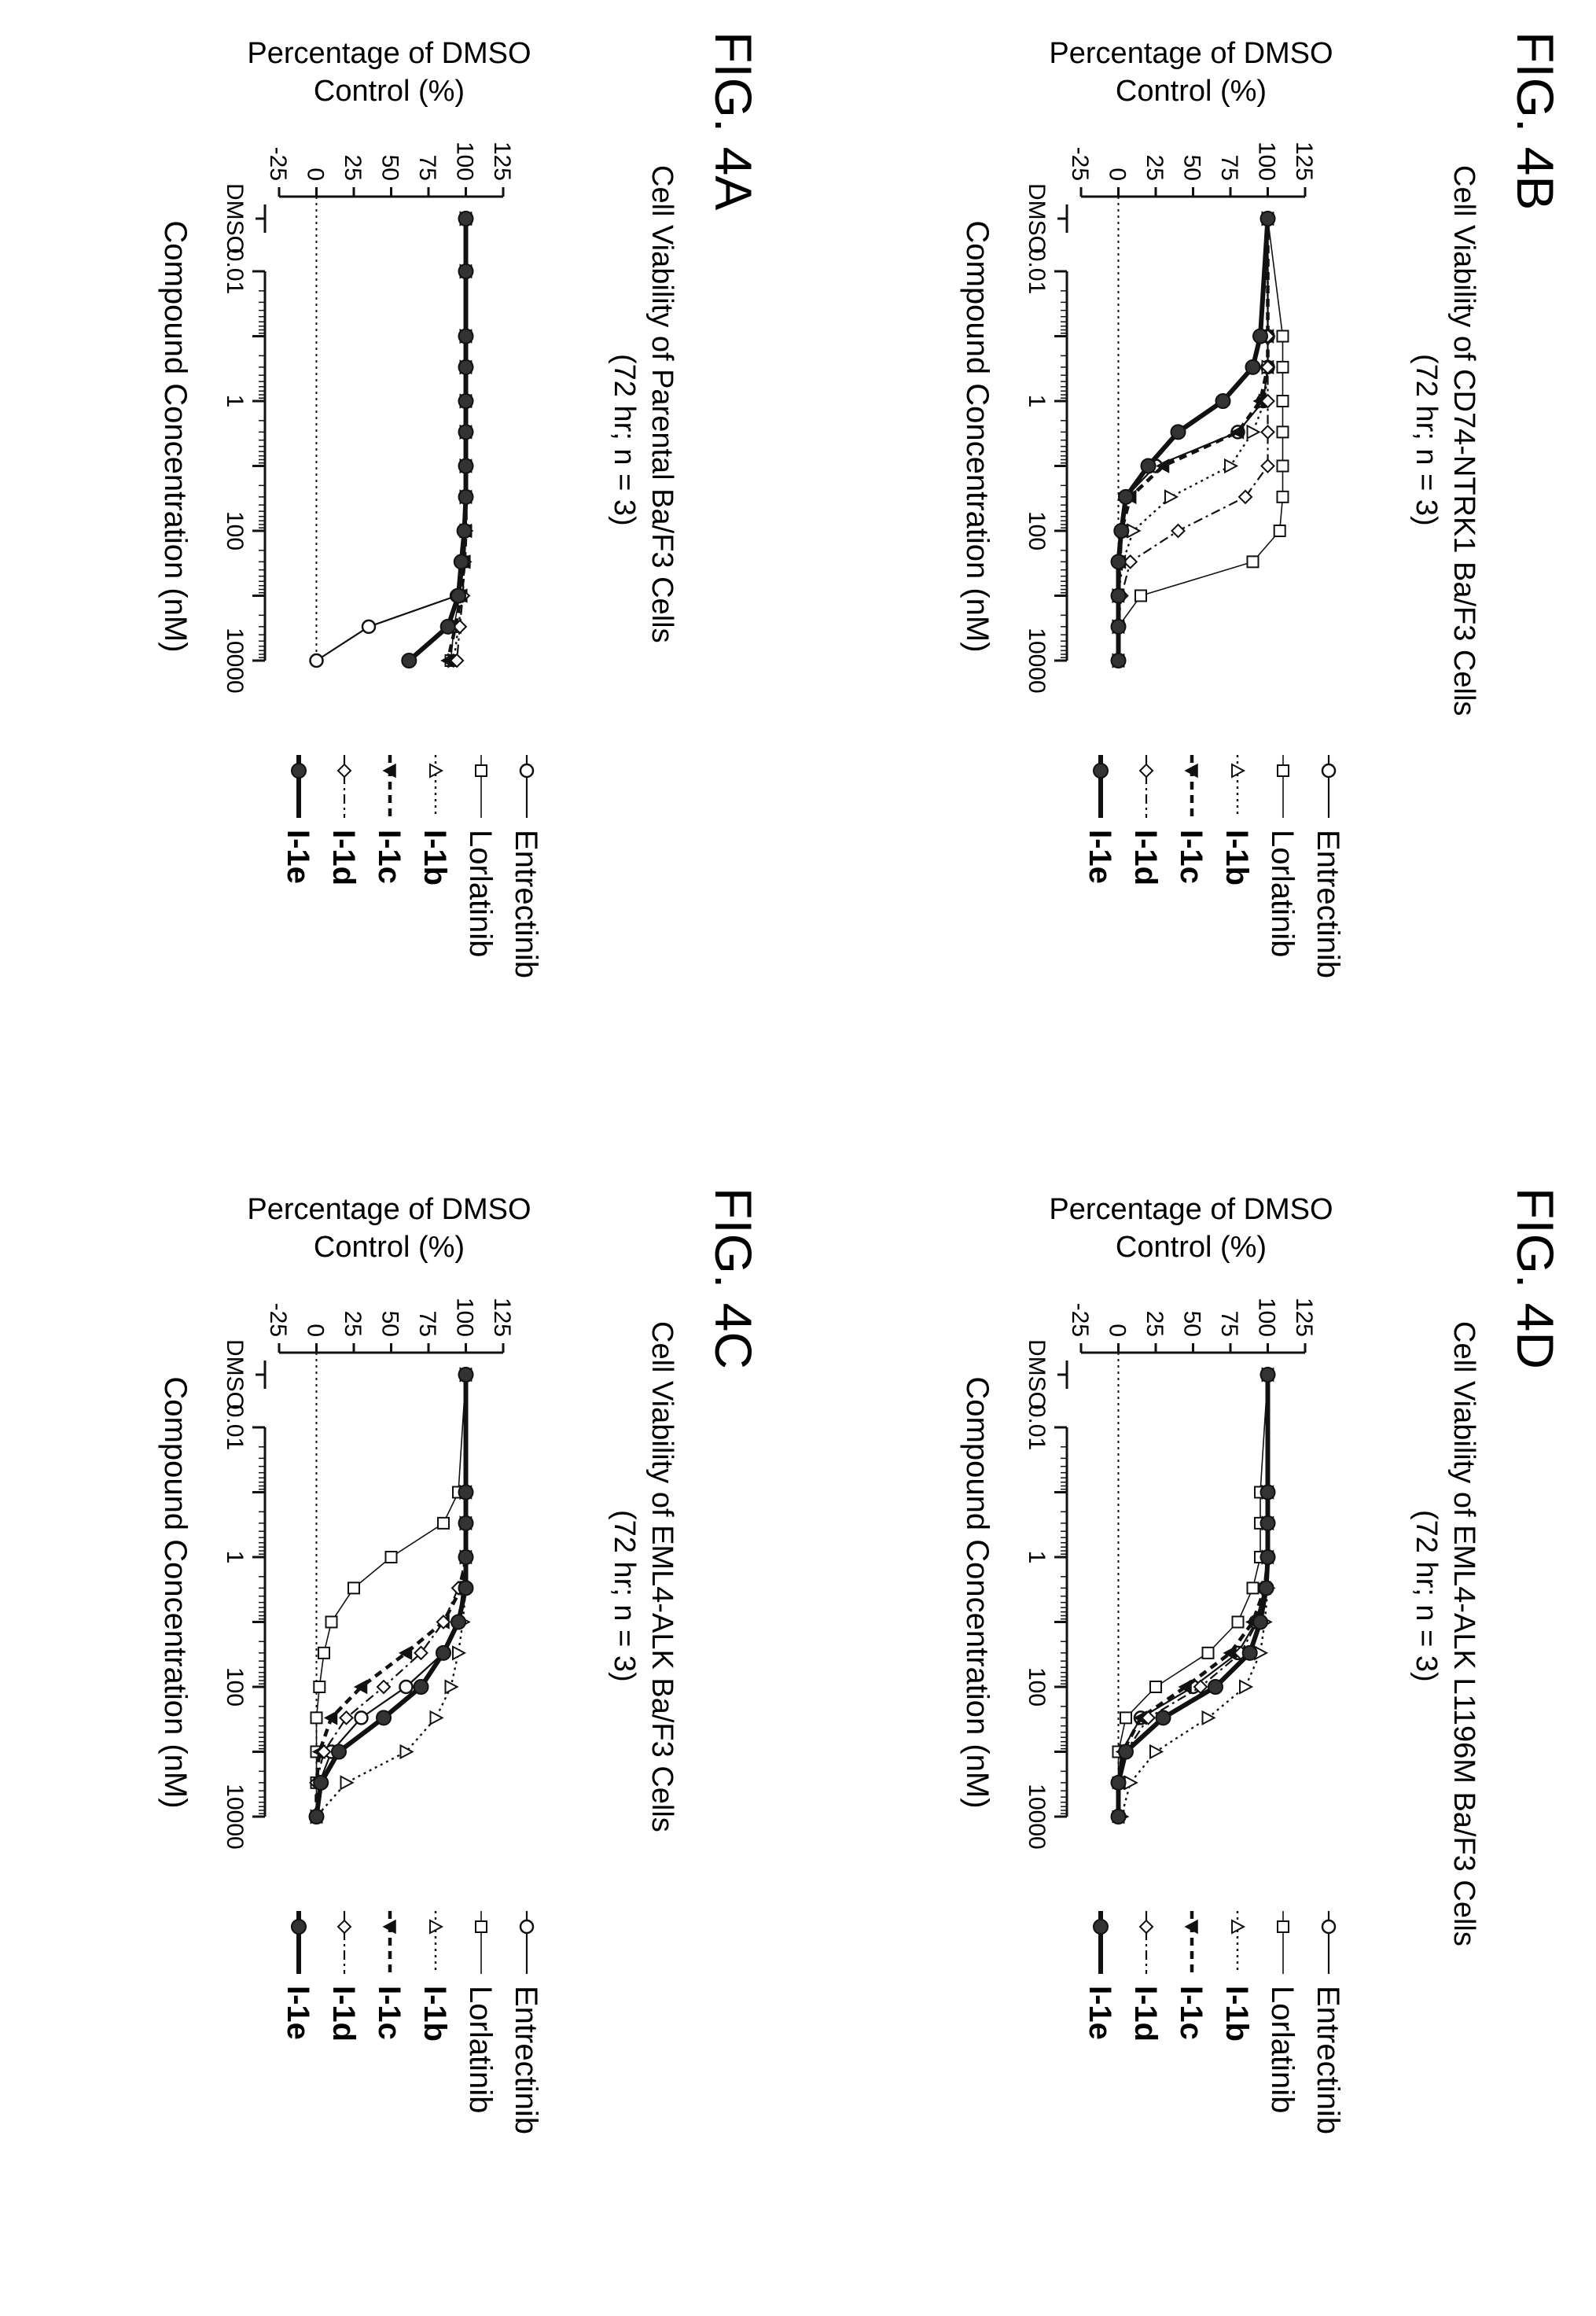 Image resolution: width=1596 pixels, height=2316 pixels. Describe the element at coordinates (1037, 1687) in the screenshot. I see `x-tick-label: 100` at that location.